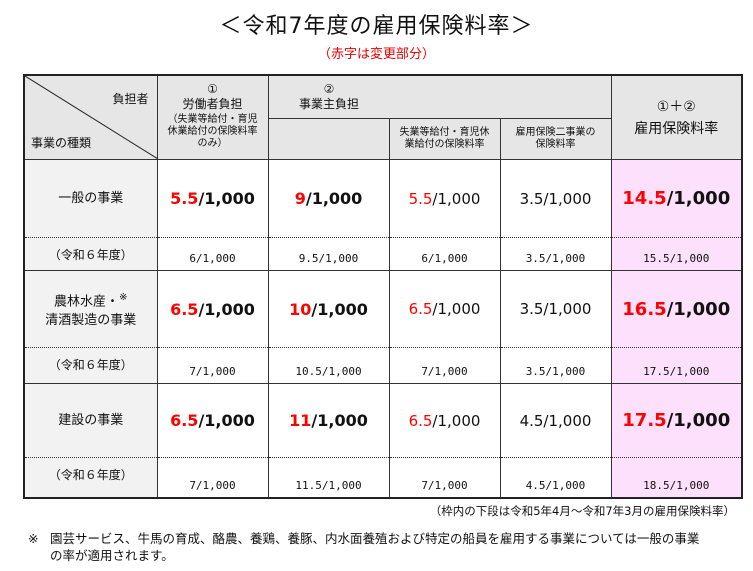 The height and width of the screenshot is (571, 753). I want to click on changed-part: 16.5, so click(644, 309).